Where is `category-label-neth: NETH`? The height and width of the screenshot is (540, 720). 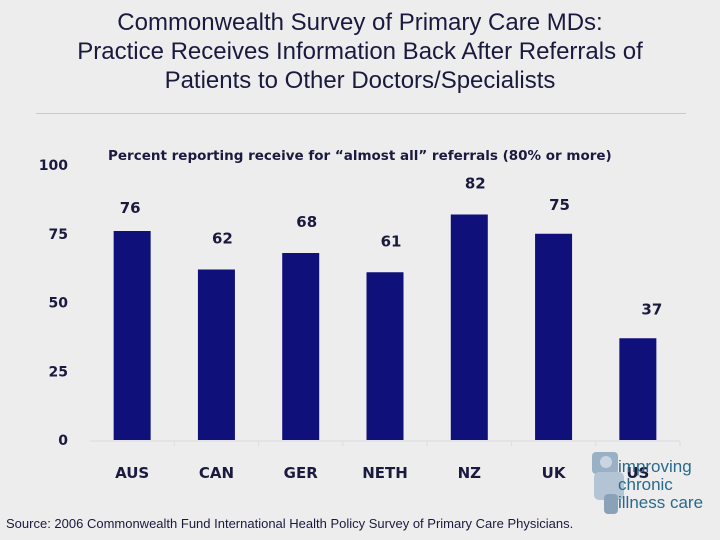 category-label-neth: NETH is located at coordinates (385, 473).